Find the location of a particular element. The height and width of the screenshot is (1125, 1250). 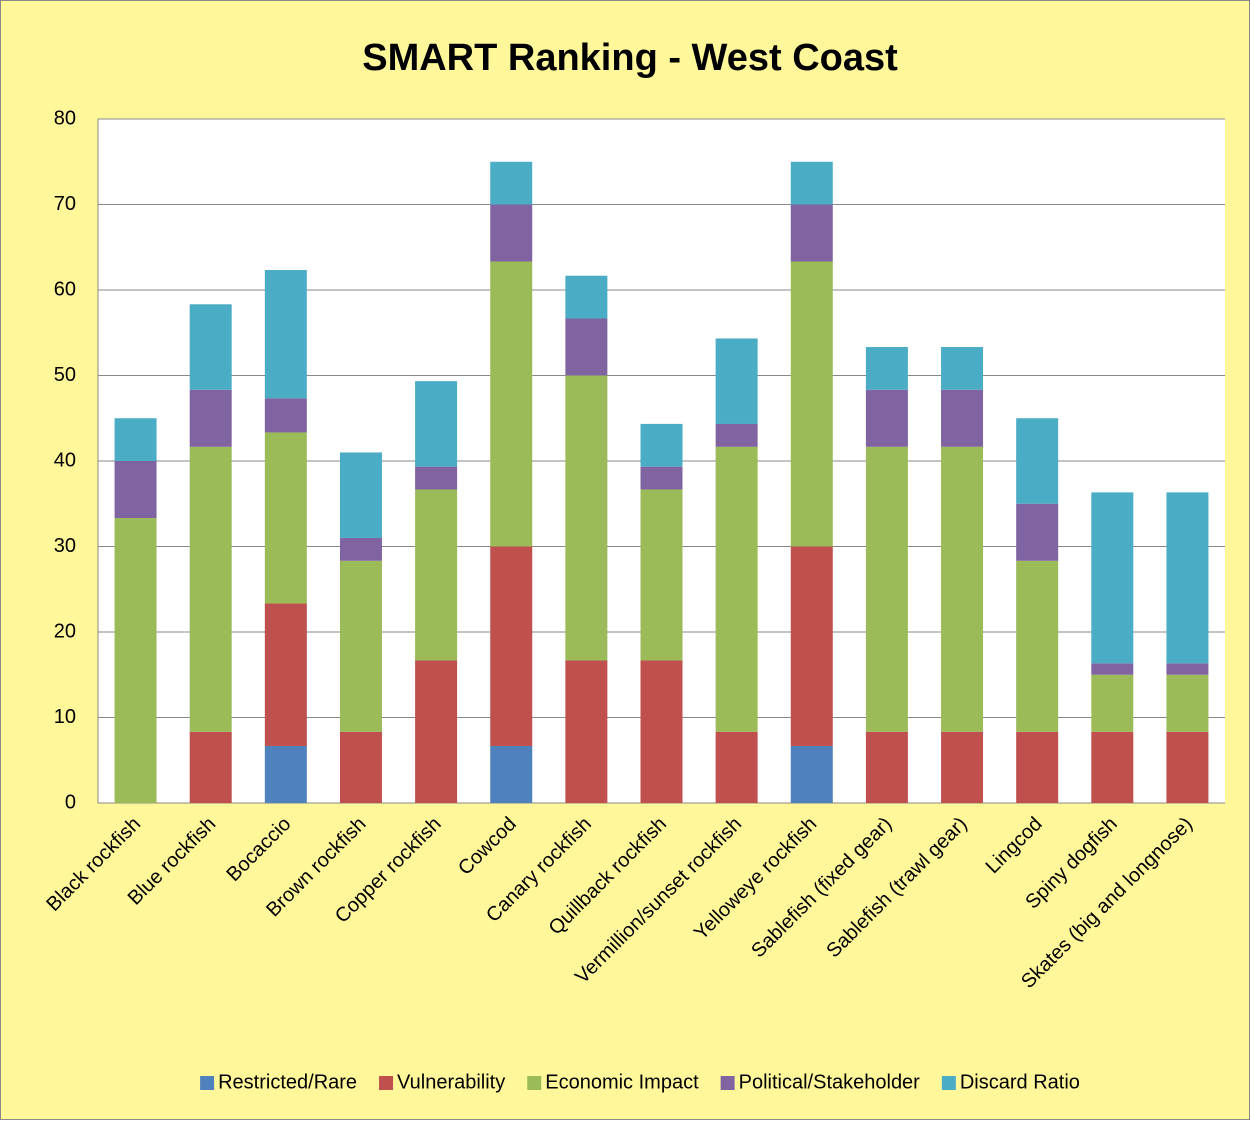

y-tick-label: 30 is located at coordinates (65, 546).